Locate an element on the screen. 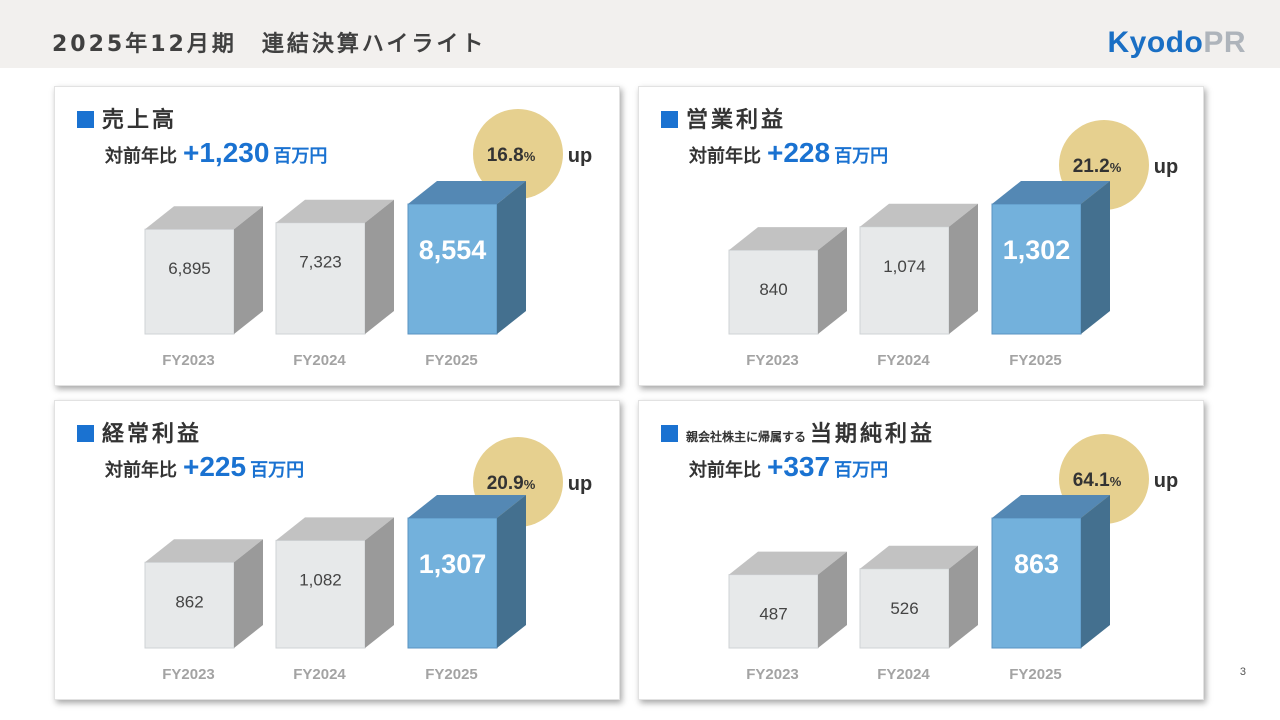 The width and height of the screenshot is (1280, 720). data-label: 1,082 is located at coordinates (320, 579).